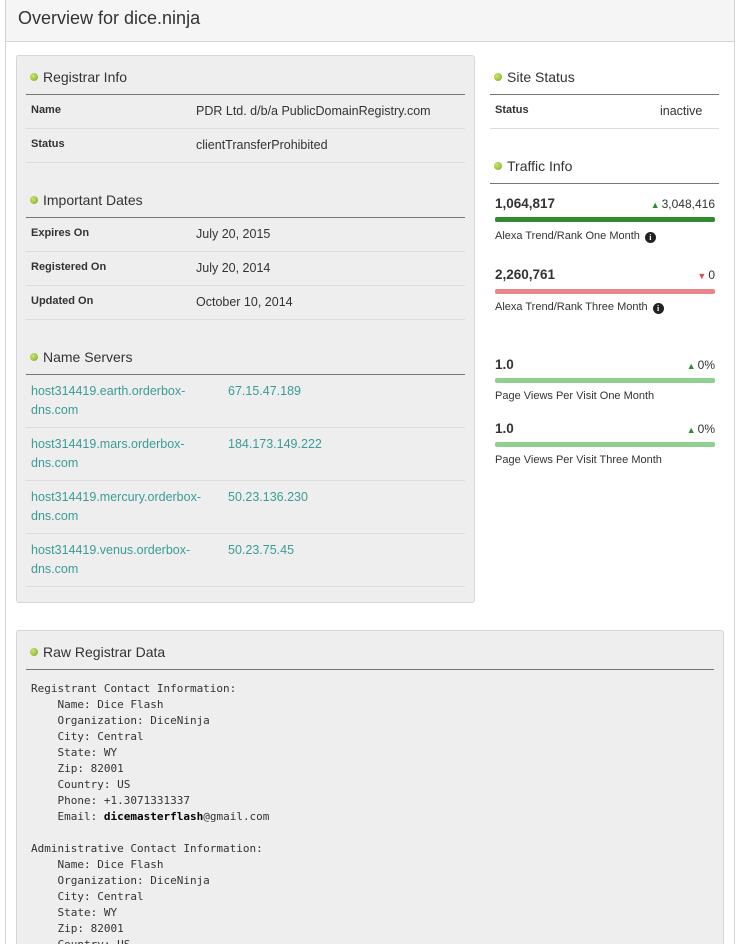 This screenshot has height=944, width=736. Describe the element at coordinates (575, 236) in the screenshot. I see `alexa-rank-one-month-caption: Alexa Trend/Rank One Month i` at that location.